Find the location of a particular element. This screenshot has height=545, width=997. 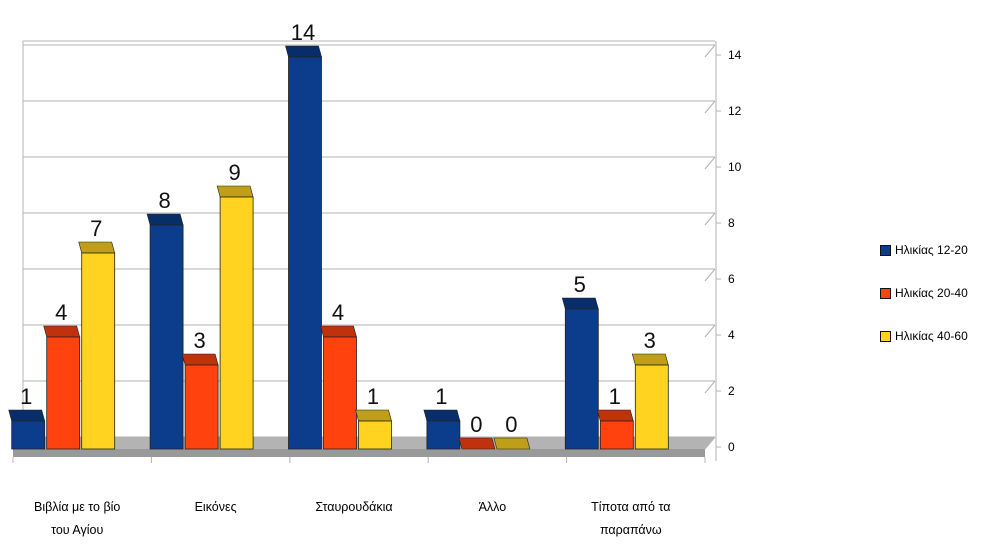

floor-front is located at coordinates (359, 453).